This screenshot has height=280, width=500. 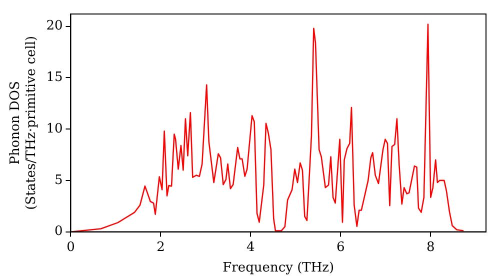 What do you see at coordinates (278, 268) in the screenshot?
I see `x-axis-title: Frequency (THz)` at bounding box center [278, 268].